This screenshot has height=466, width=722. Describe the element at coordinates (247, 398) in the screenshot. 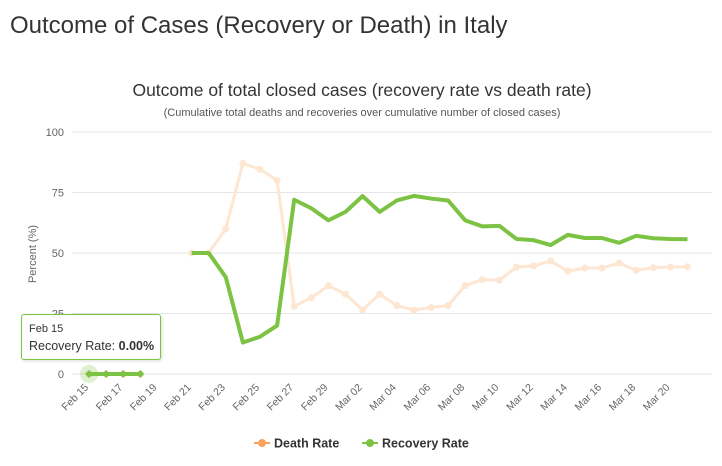

I see `x-tick-label: Feb 25` at that location.